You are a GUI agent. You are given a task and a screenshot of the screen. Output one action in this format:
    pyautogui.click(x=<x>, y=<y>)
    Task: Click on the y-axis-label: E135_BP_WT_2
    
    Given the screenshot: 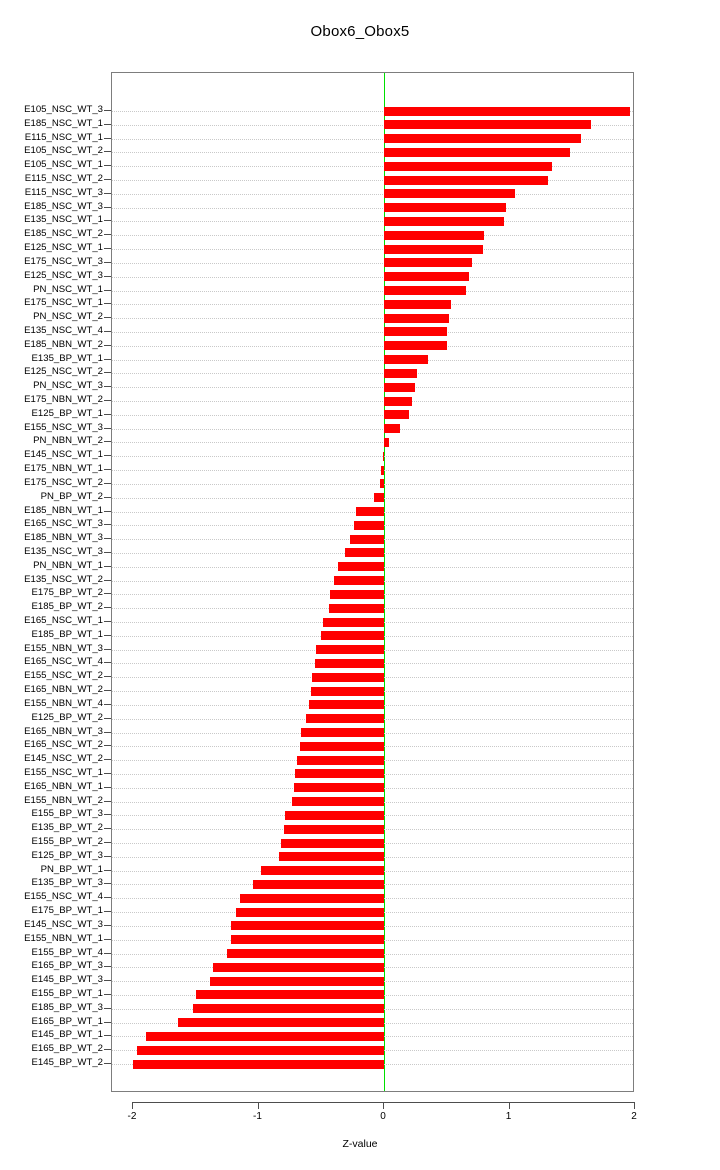 What is the action you would take?
    pyautogui.click(x=67, y=828)
    